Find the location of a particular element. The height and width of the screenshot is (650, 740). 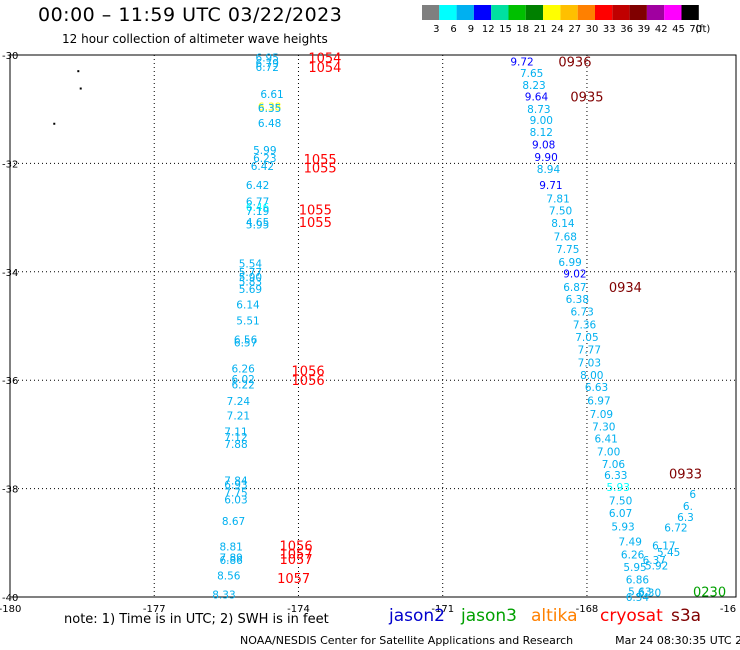

swh-value: 7.68 is located at coordinates (565, 238).